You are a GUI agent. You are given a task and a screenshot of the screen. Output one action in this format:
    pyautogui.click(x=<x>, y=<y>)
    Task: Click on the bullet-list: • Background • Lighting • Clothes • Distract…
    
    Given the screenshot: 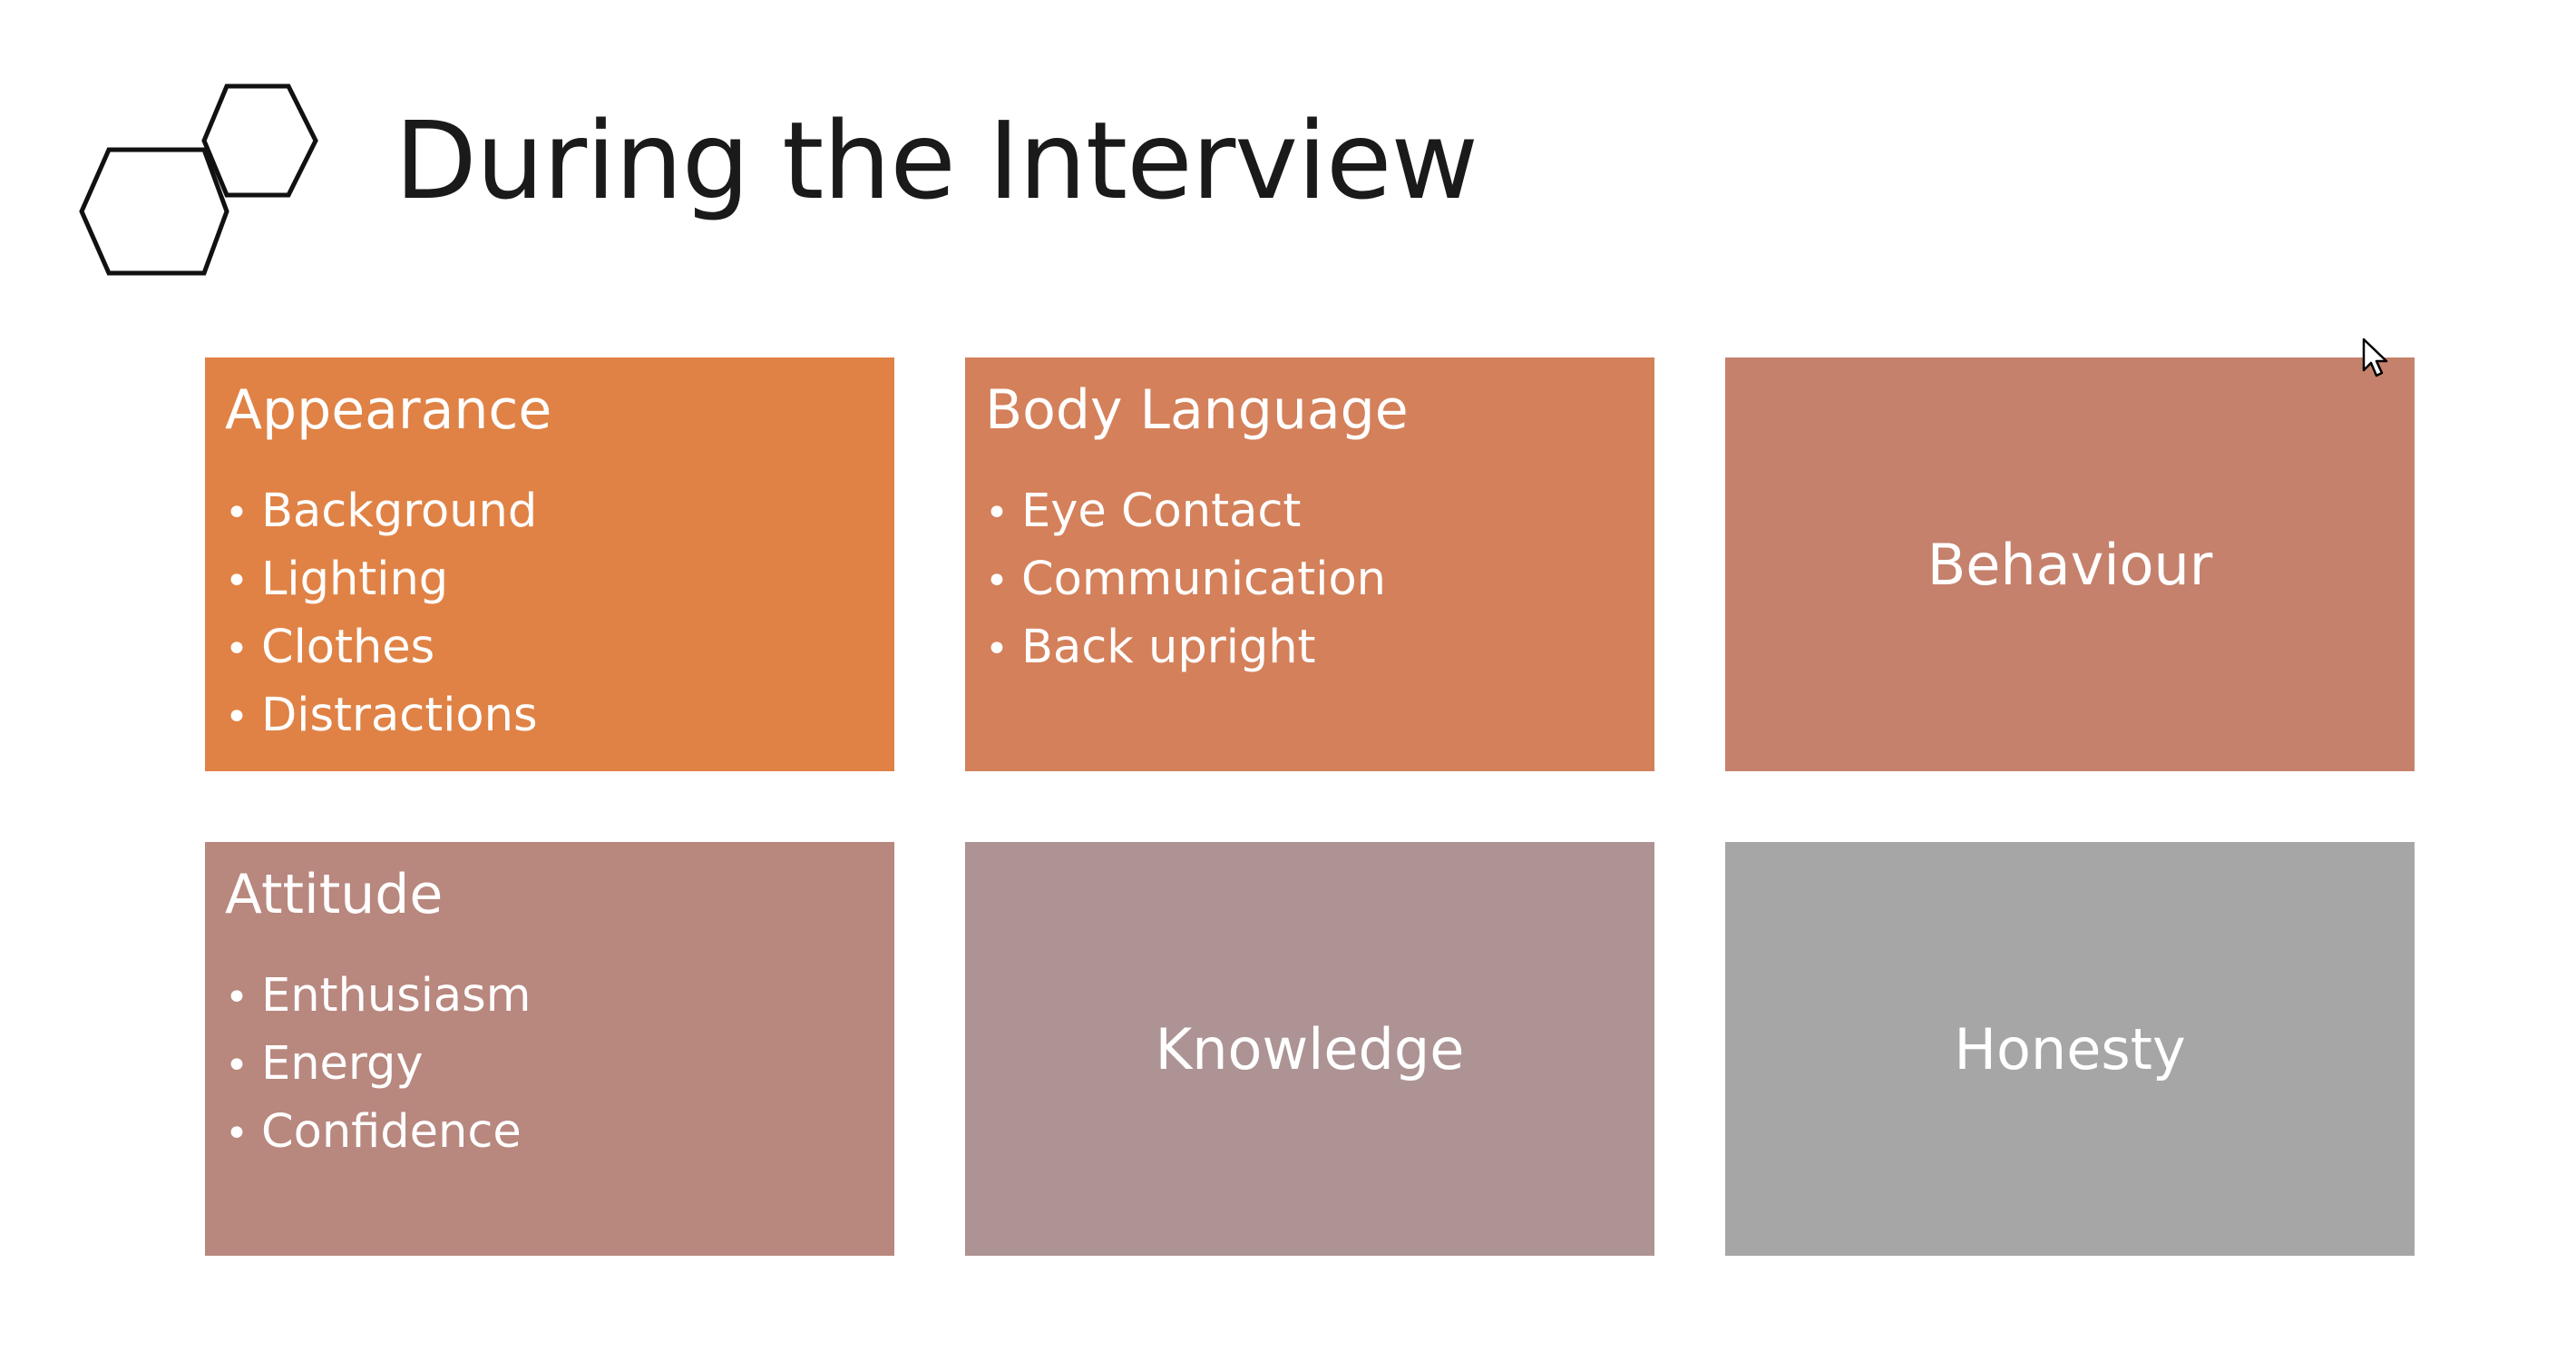 What is the action you would take?
    pyautogui.click(x=381, y=613)
    